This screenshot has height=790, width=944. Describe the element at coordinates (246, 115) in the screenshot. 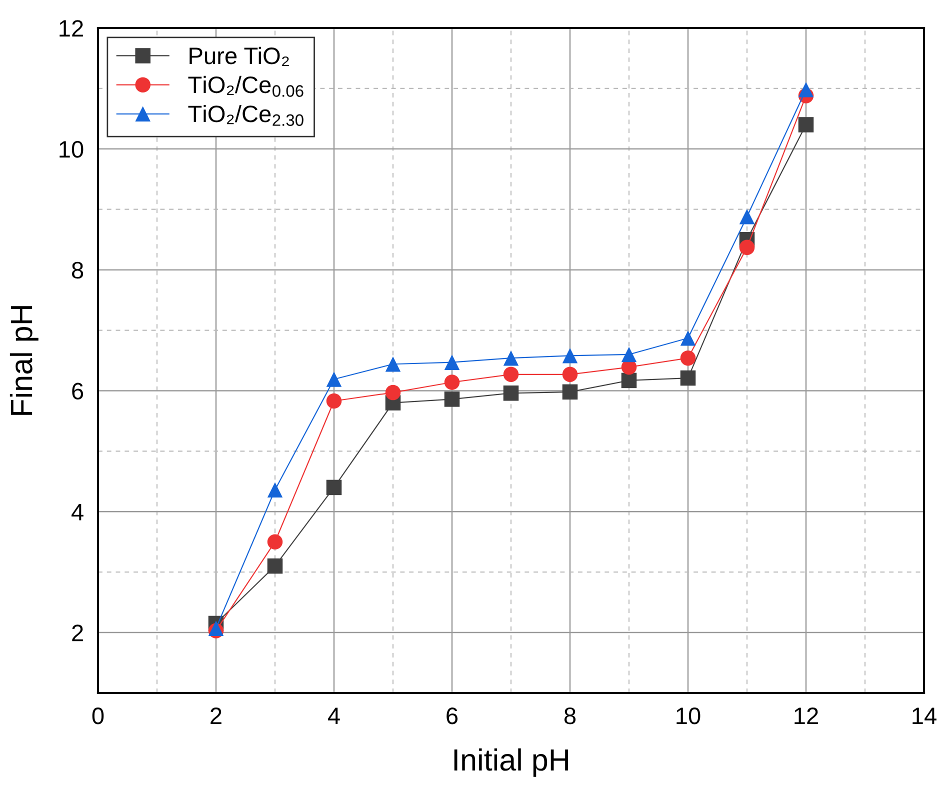

I see `legend-label: TiO₂/Ce$_{2.30}$` at that location.